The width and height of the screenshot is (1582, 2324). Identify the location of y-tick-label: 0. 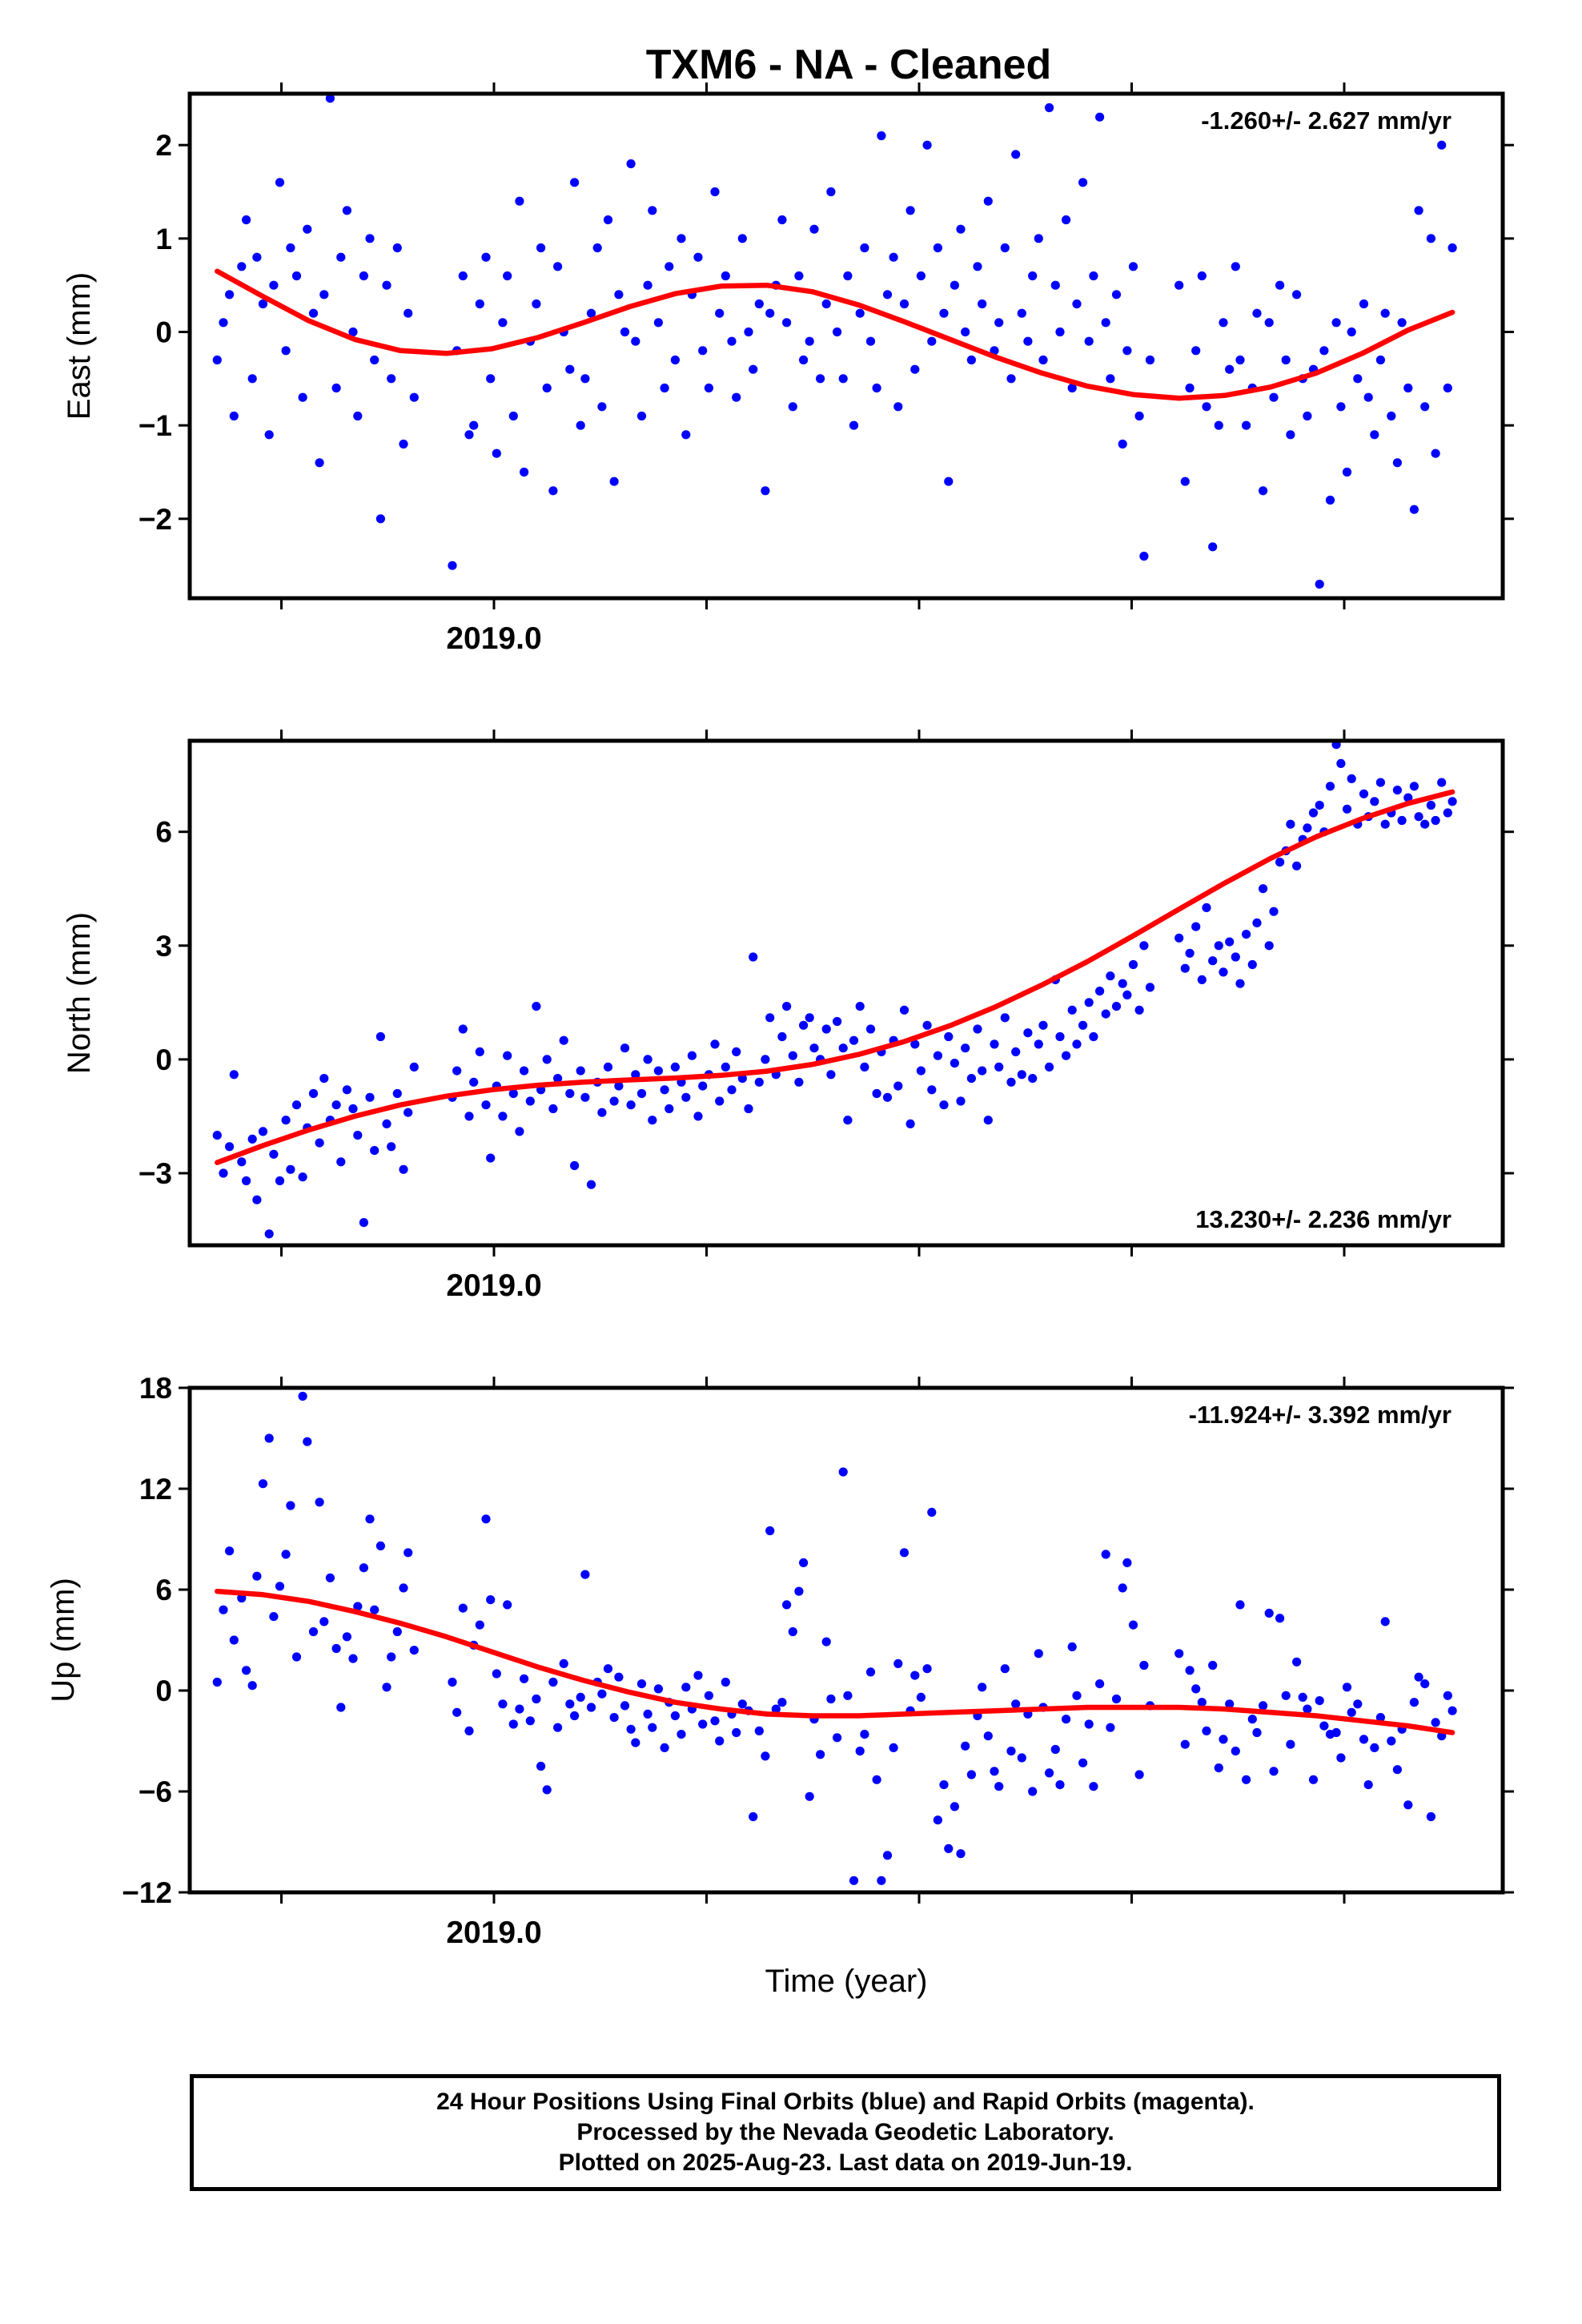
(164, 1691).